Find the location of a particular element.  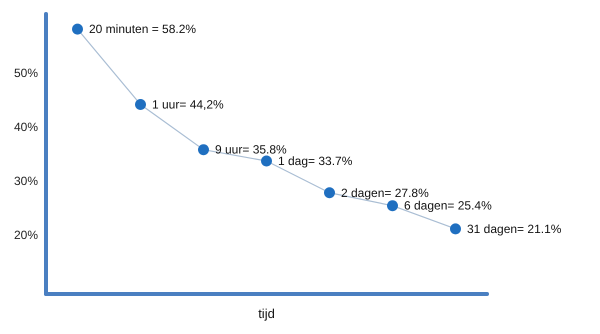

data-label: 9 uur= 35.8% is located at coordinates (251, 149).